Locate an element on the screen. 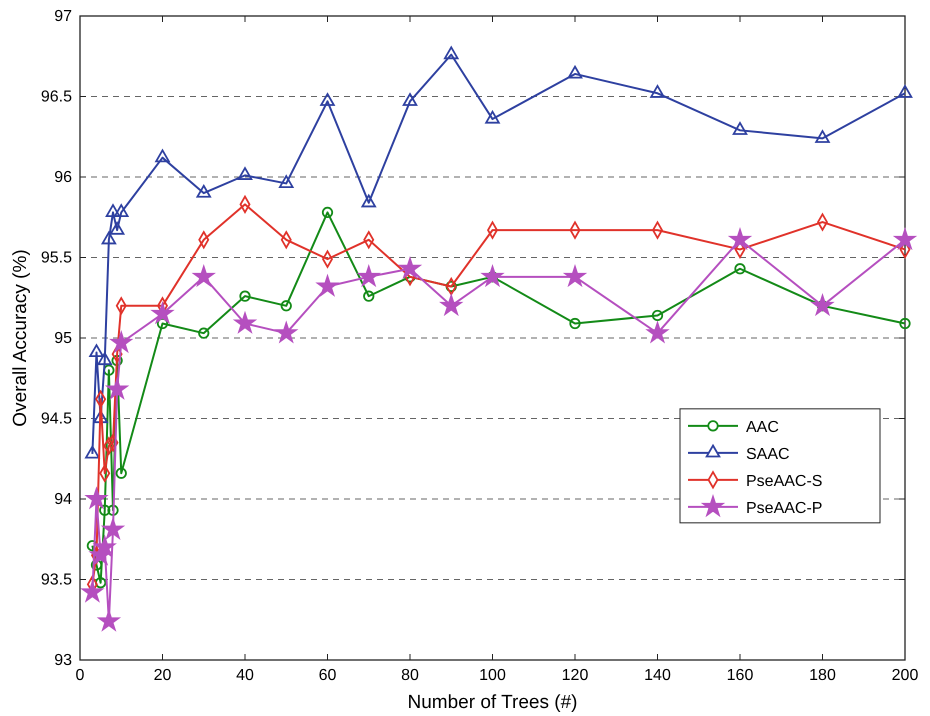 This screenshot has height=716, width=930. x-tick-label: 200 is located at coordinates (905, 675).